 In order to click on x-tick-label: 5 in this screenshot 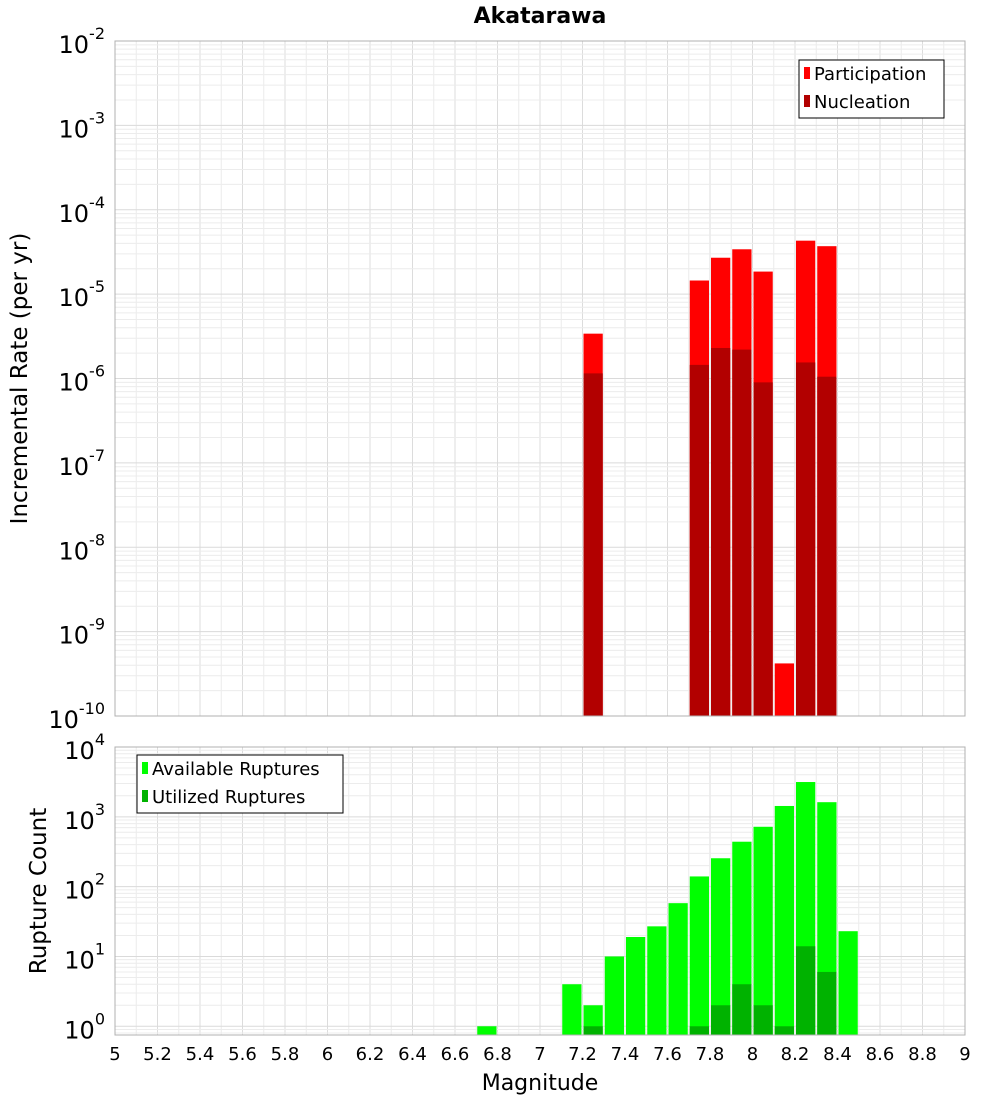, I will do `click(114, 1054)`.